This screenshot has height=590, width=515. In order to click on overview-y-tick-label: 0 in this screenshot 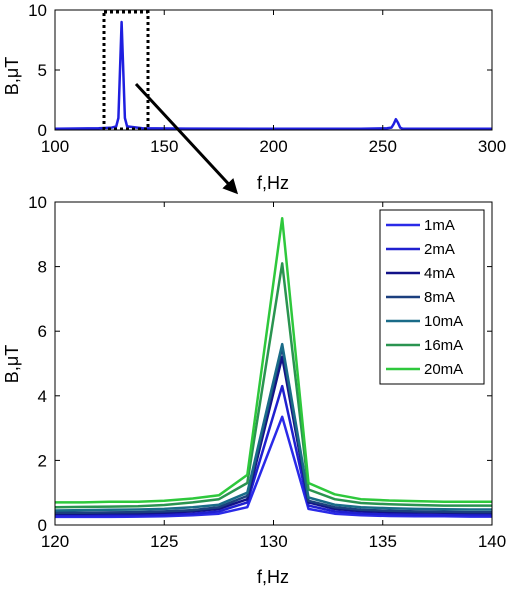, I will do `click(42, 130)`.